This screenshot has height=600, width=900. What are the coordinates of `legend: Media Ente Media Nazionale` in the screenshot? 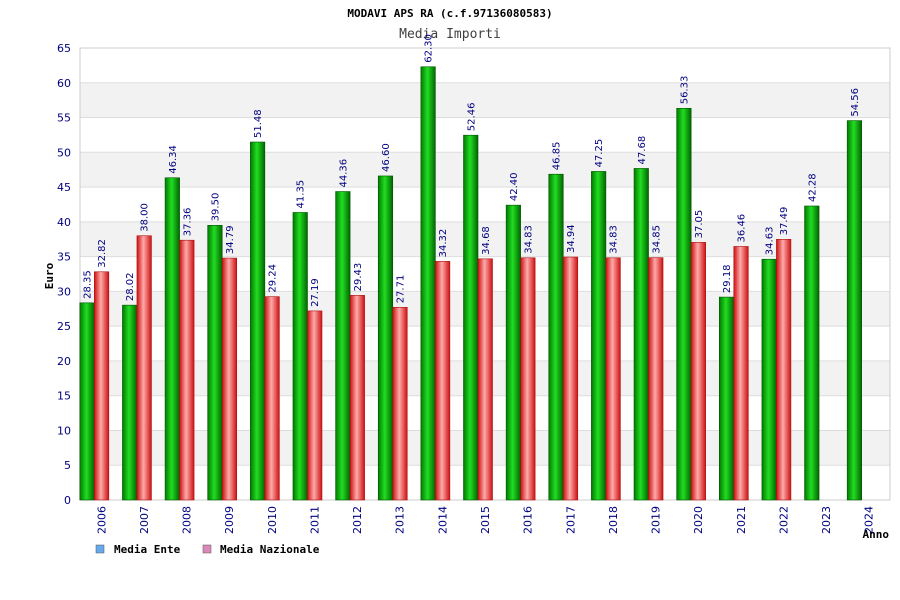 It's located at (207, 549).